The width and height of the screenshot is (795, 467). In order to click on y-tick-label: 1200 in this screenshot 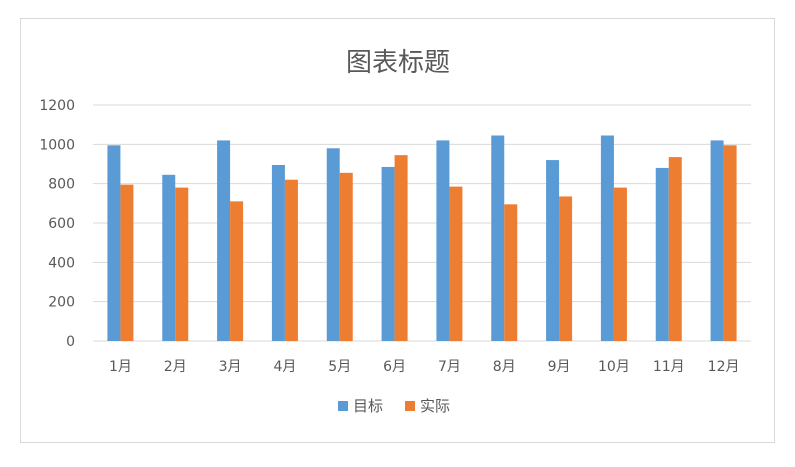, I will do `click(57, 106)`.